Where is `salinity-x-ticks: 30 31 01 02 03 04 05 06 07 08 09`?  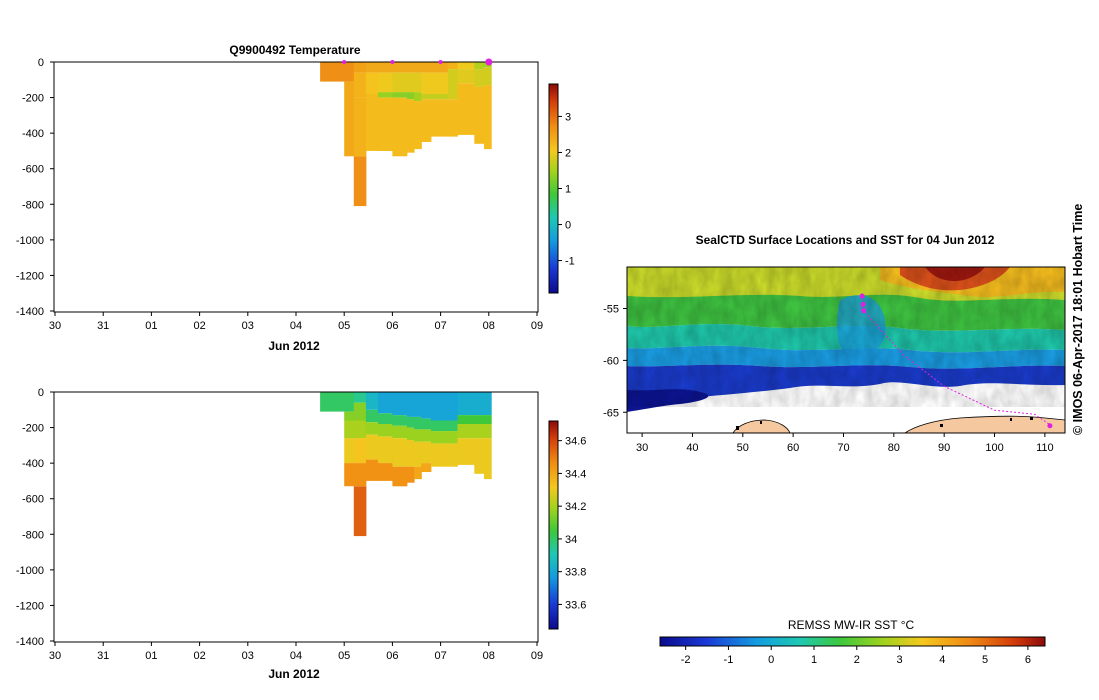
salinity-x-ticks: 30 31 01 02 03 04 05 06 07 08 09 is located at coordinates (296, 652).